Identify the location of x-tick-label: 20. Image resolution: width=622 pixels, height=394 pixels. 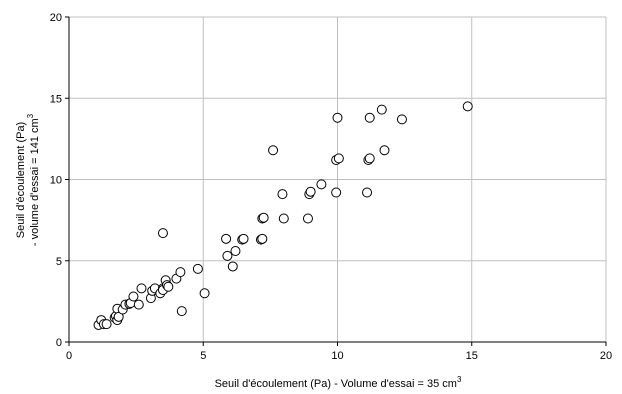
(606, 356).